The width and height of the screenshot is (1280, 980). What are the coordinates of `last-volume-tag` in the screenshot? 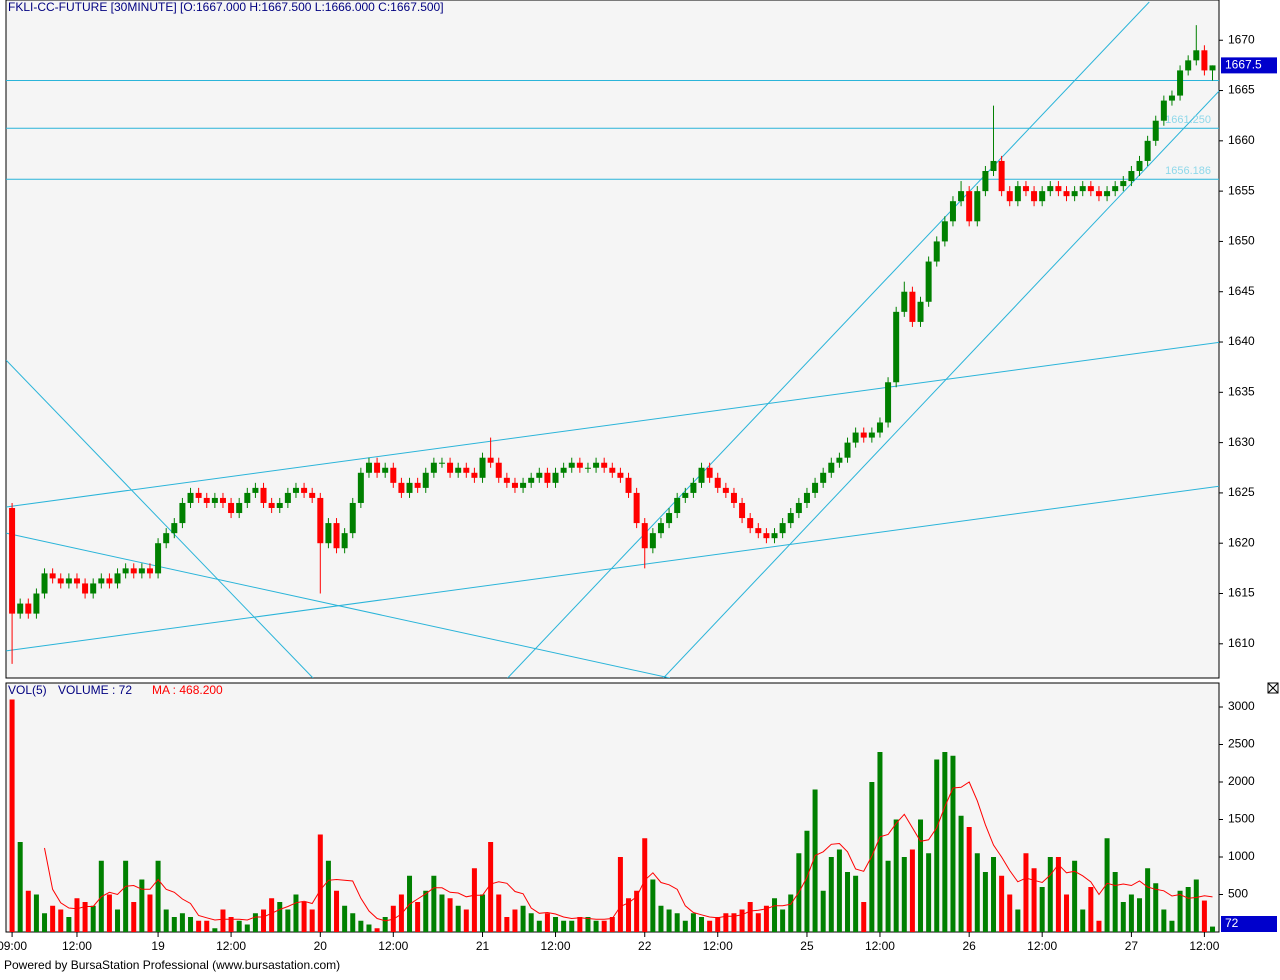 It's located at (1249, 924).